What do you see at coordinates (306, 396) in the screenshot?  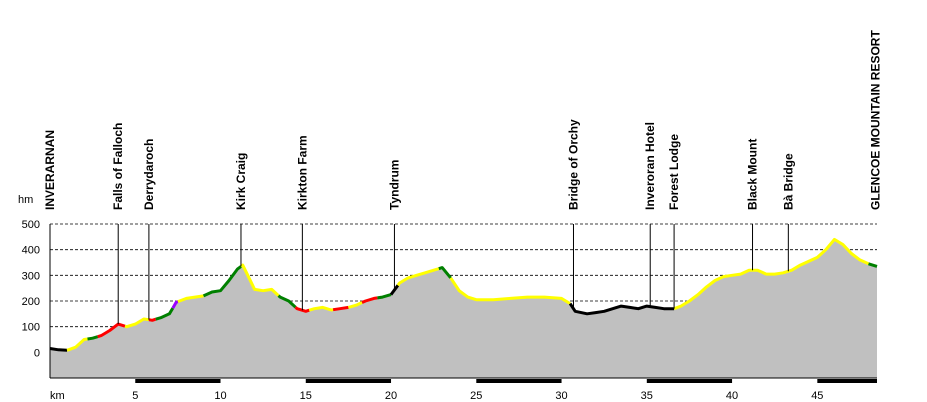 I see `x-tick-label: 15` at bounding box center [306, 396].